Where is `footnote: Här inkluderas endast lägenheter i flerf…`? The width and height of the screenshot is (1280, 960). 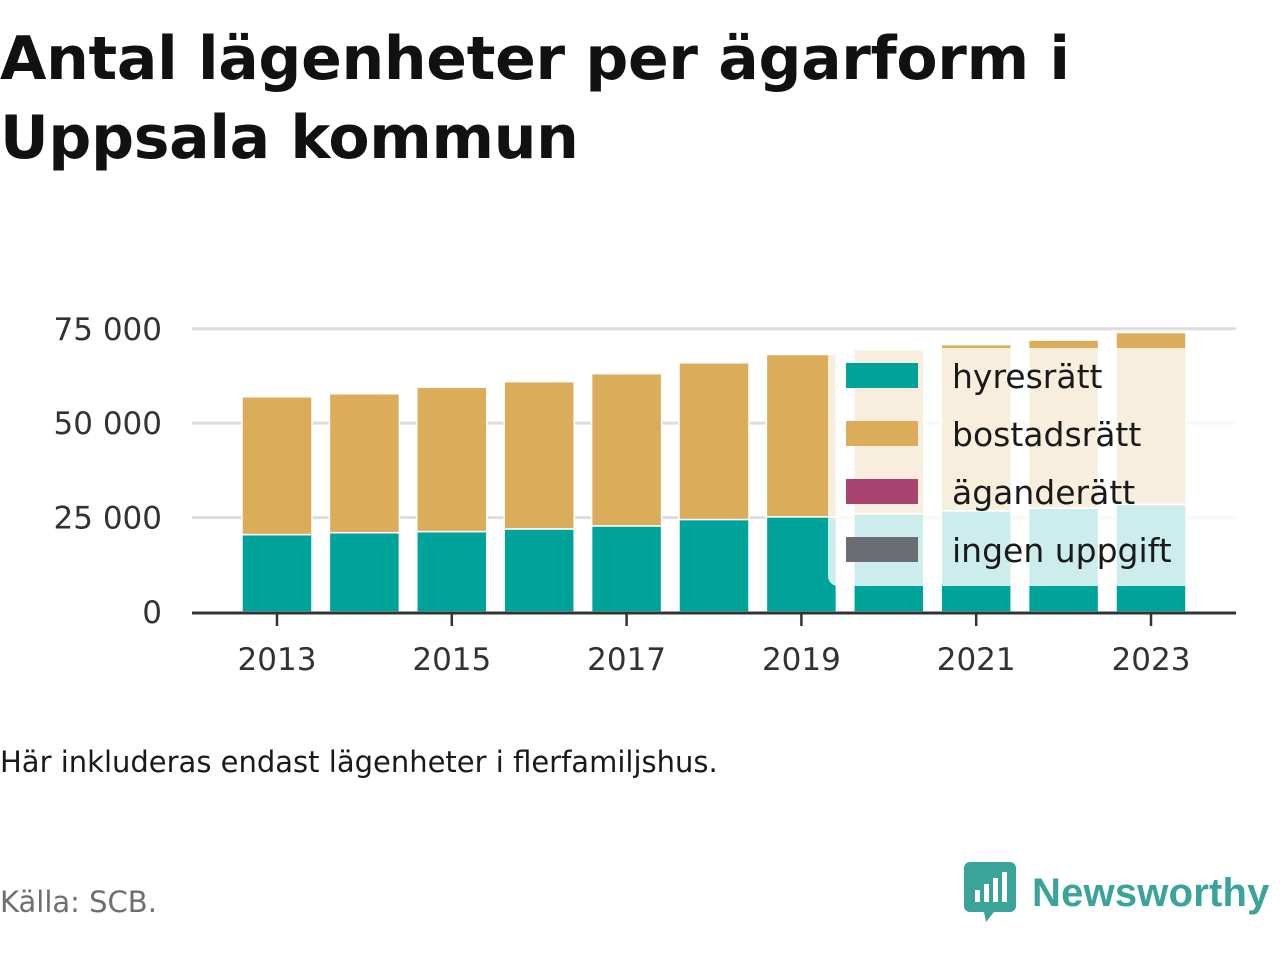 footnote: Här inkluderas endast lägenheter i flerf… is located at coordinates (359, 762).